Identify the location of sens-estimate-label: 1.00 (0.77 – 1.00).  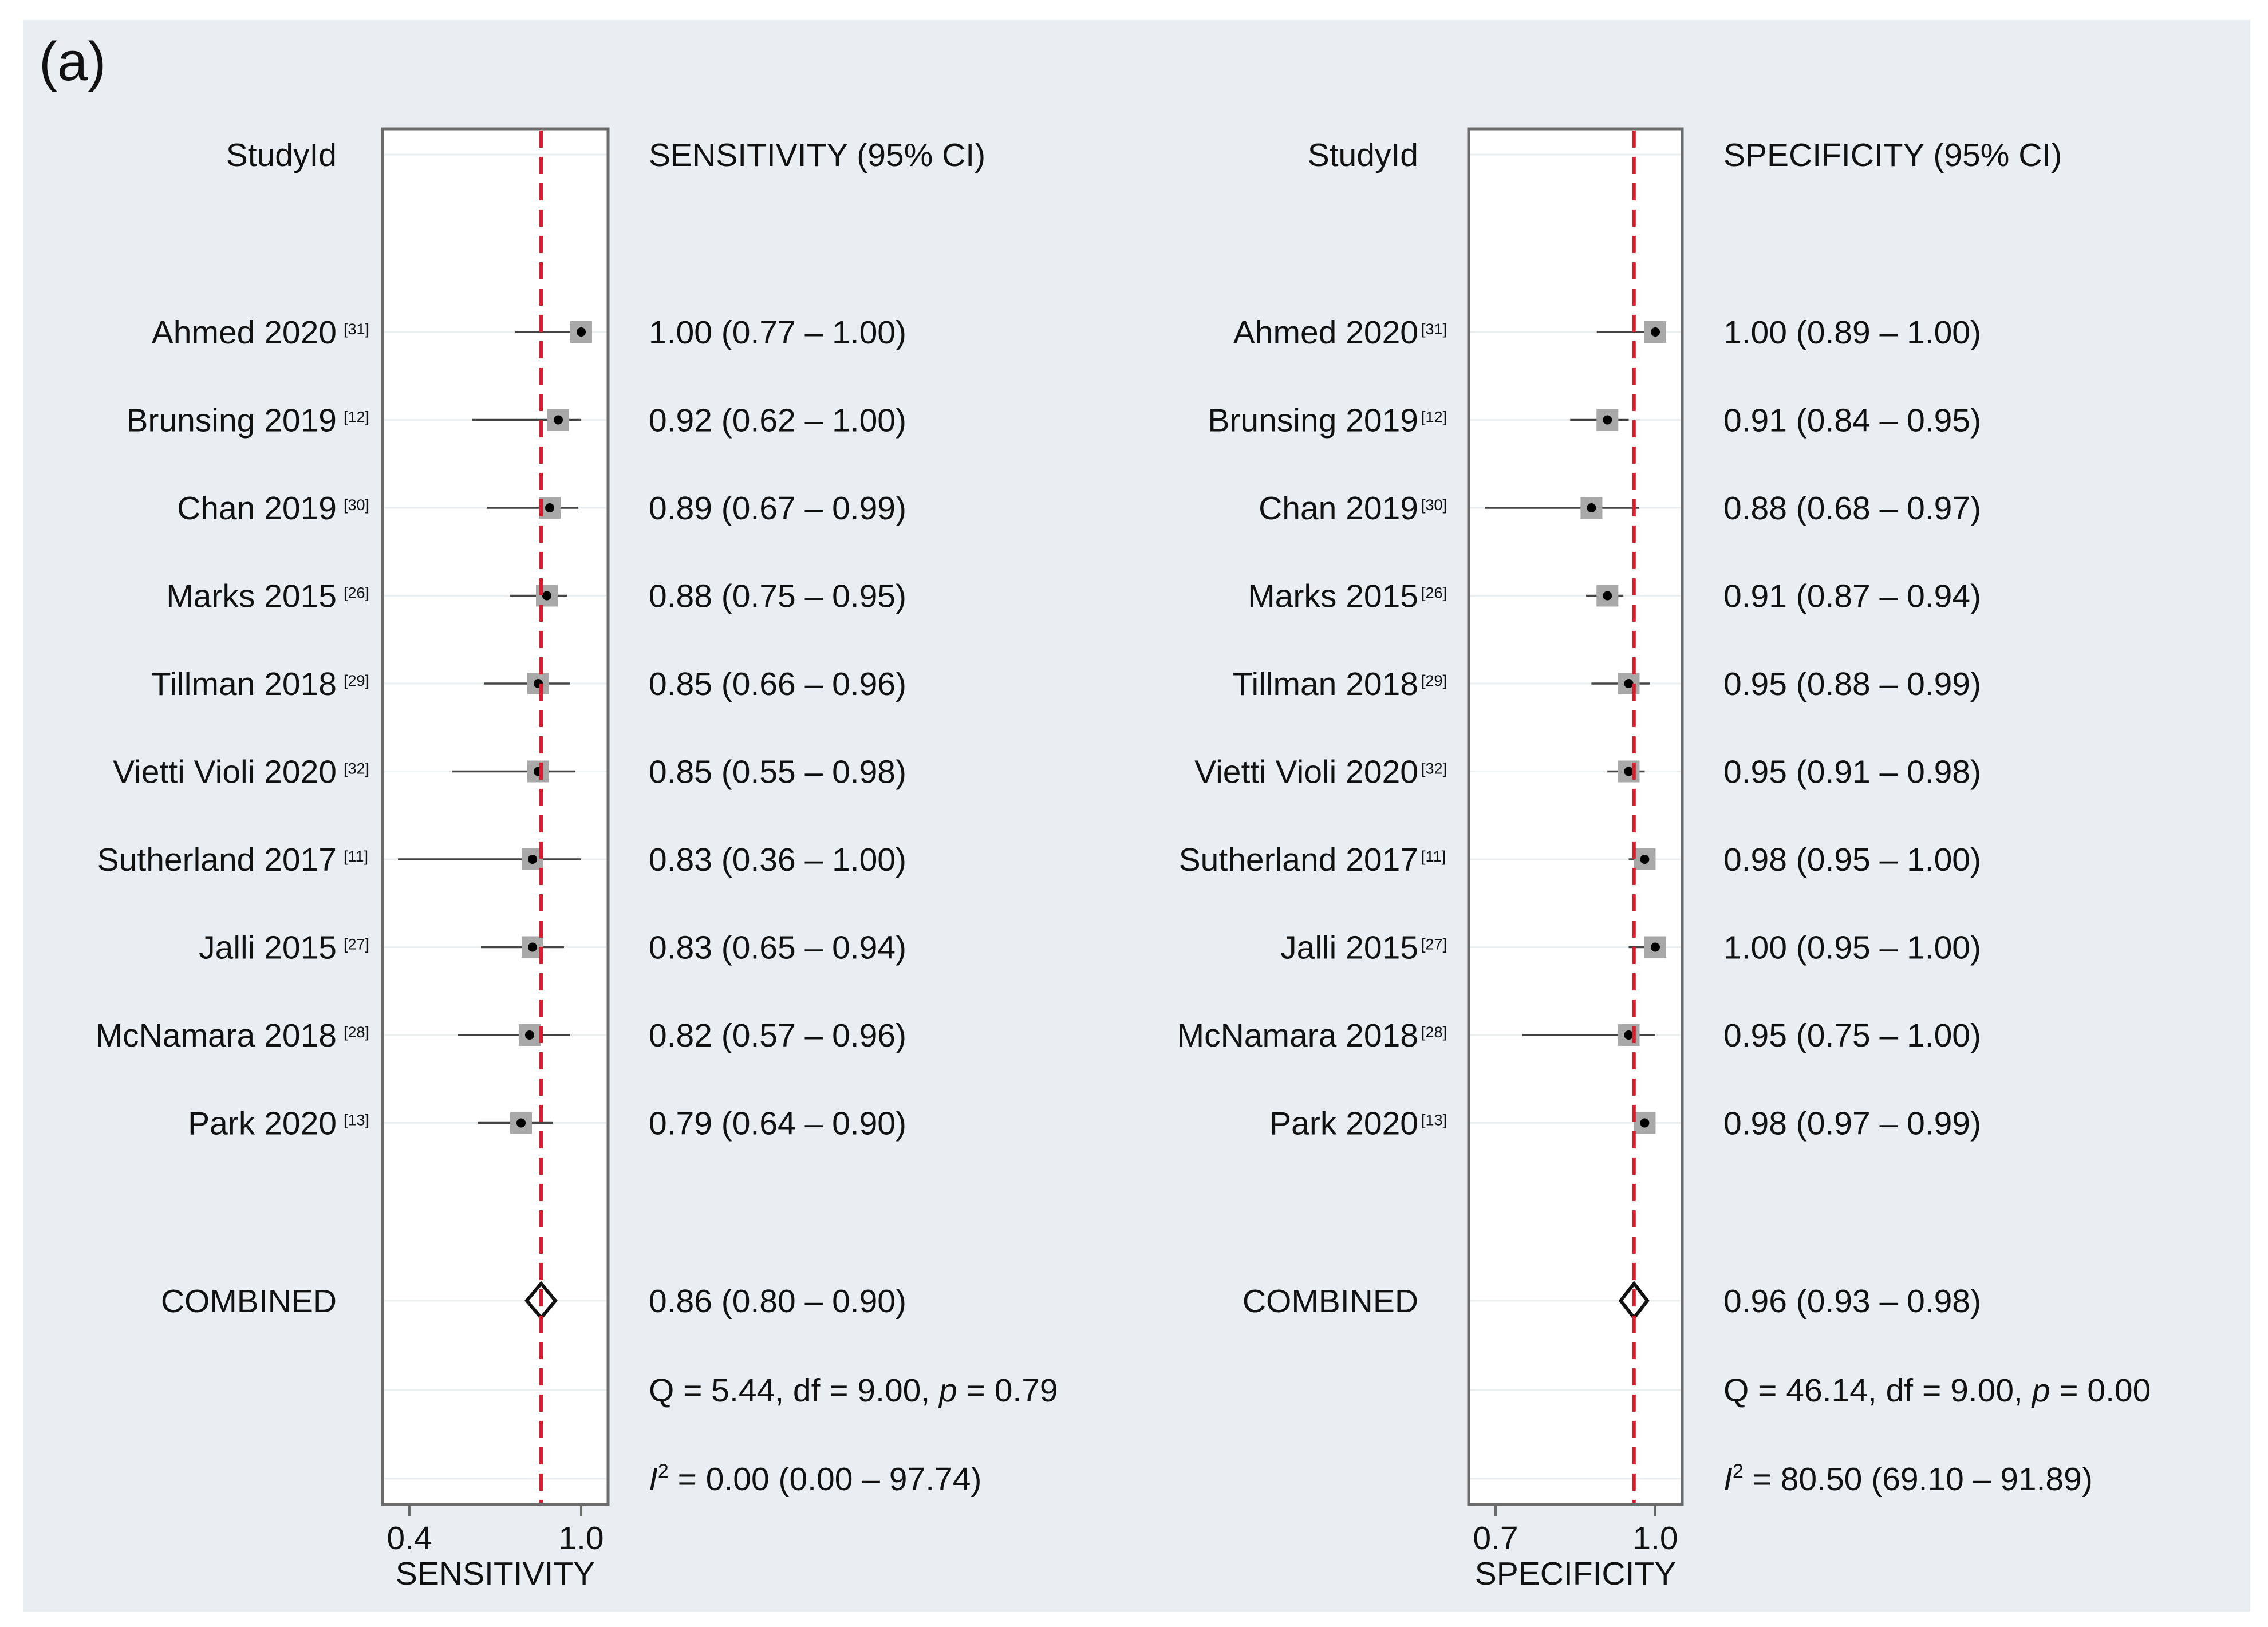
(777, 333).